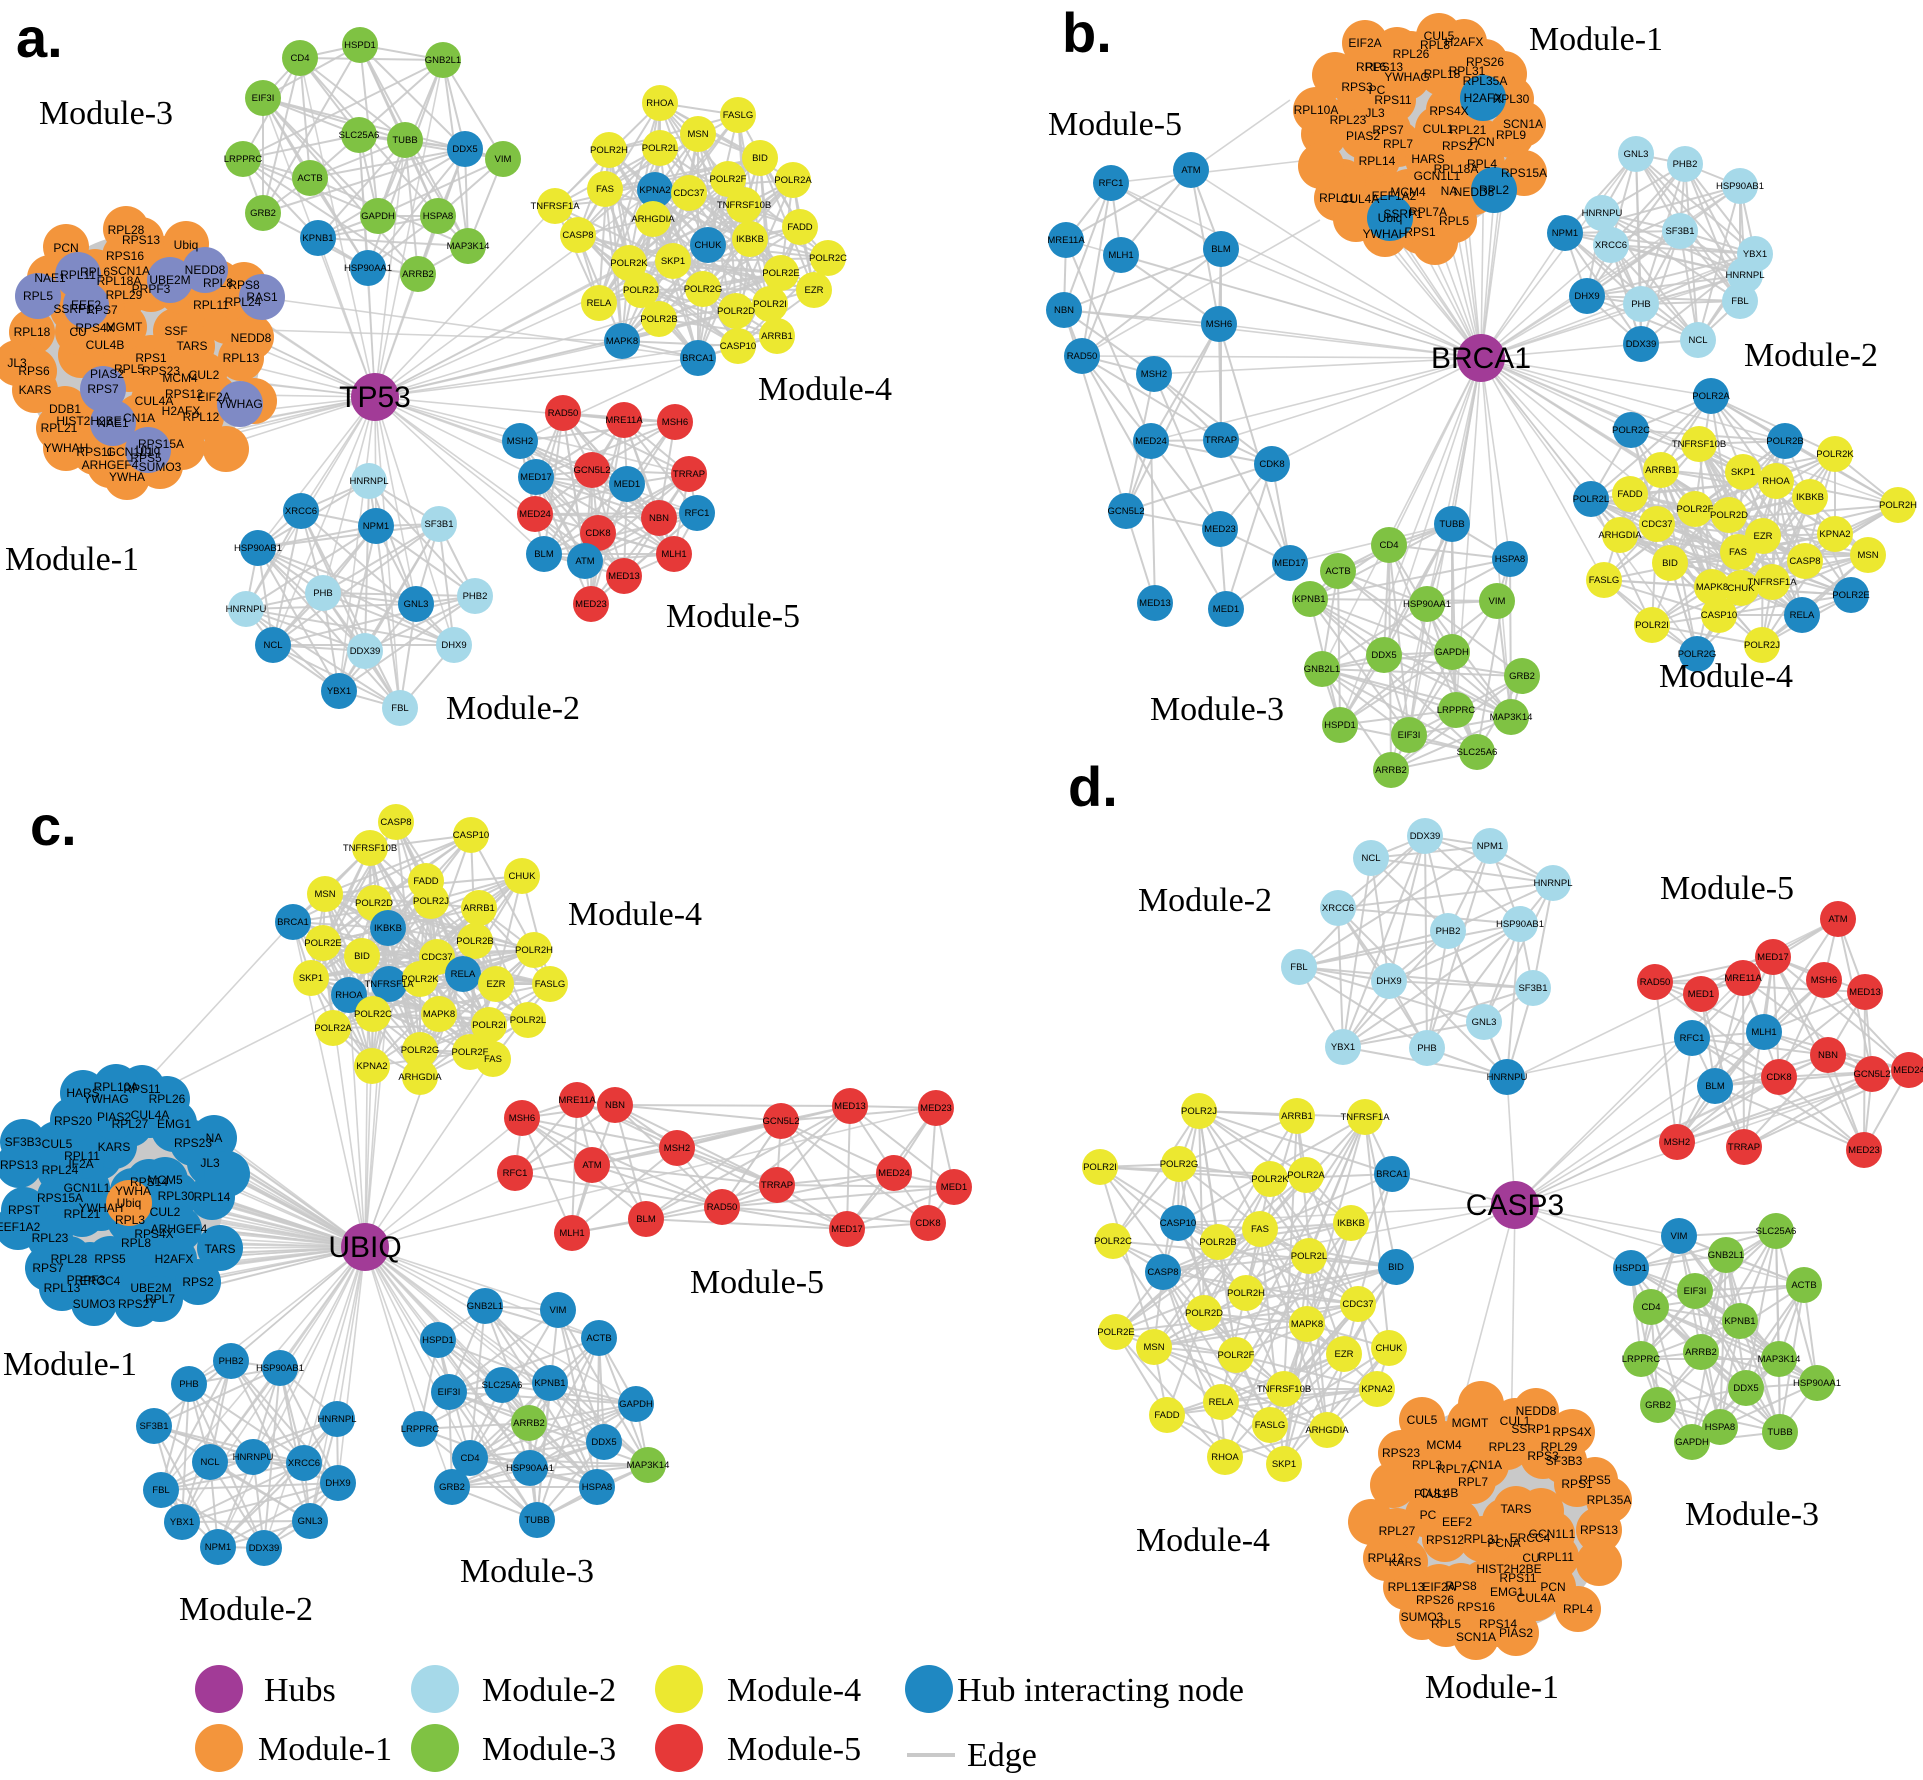 The width and height of the screenshot is (1923, 1780). I want to click on svg-text: MGMT, so click(124, 327).